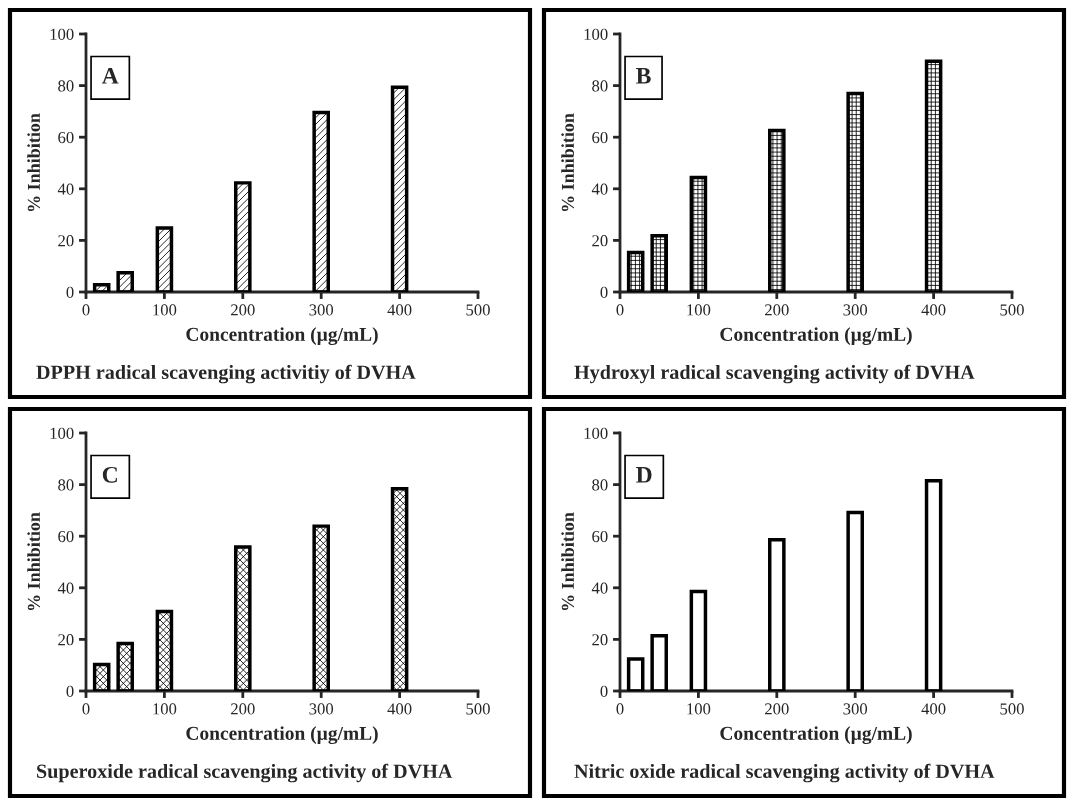 Image resolution: width=1068 pixels, height=798 pixels. Describe the element at coordinates (643, 76) in the screenshot. I see `annotation: B` at that location.